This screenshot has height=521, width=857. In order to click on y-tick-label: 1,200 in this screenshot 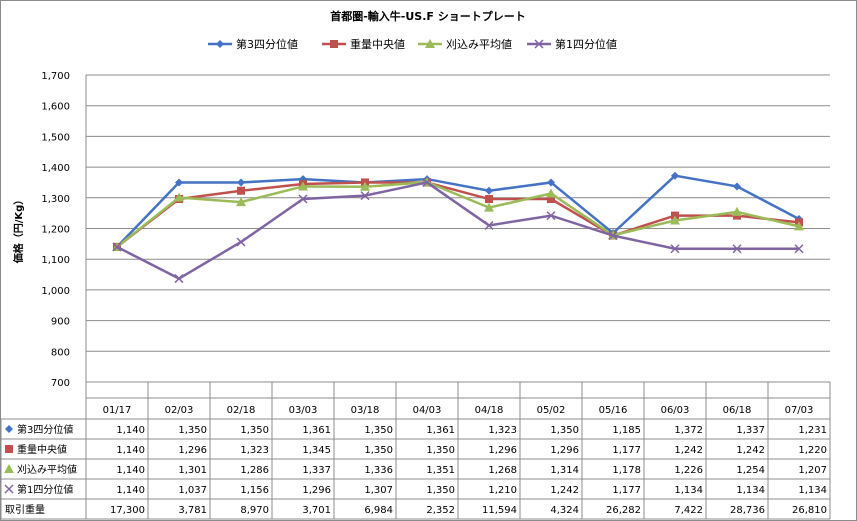, I will do `click(55, 230)`.